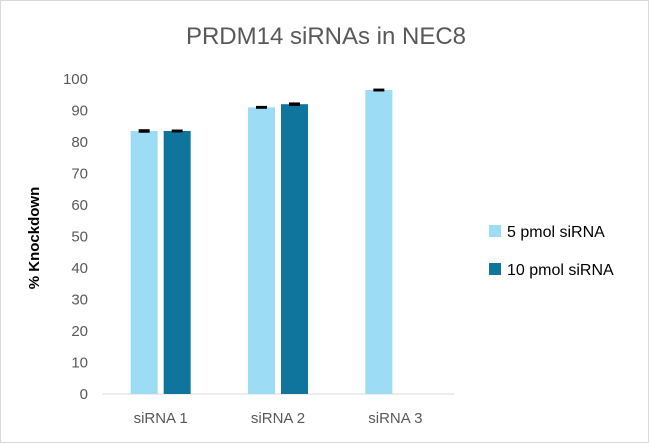 The image size is (649, 443). I want to click on y-tick-label: 20, so click(79, 331).